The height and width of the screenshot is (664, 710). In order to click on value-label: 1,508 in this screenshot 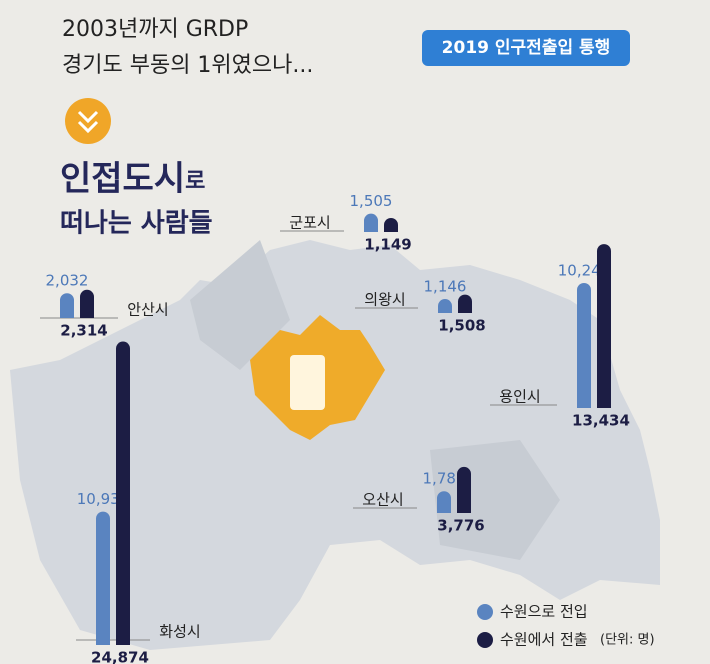, I will do `click(461, 326)`.